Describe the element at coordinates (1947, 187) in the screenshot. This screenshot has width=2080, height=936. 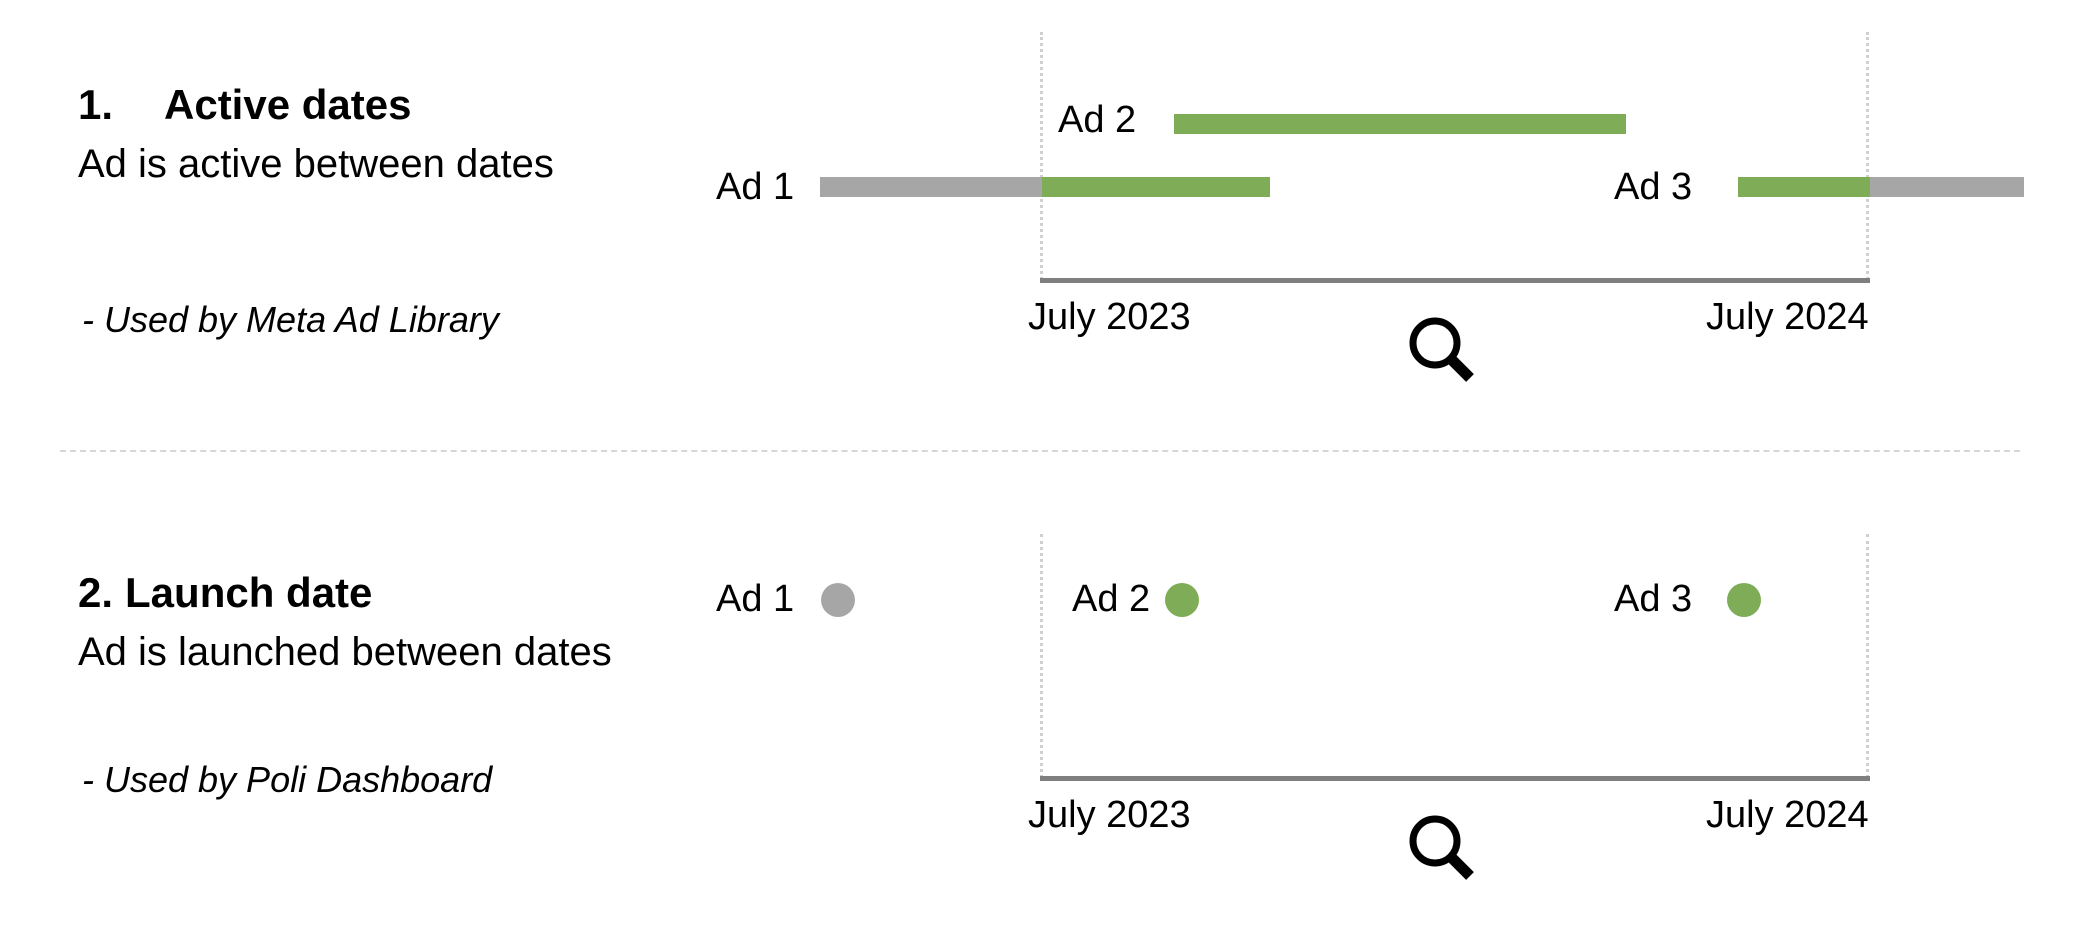
I see `ad-3-inactive-bar` at that location.